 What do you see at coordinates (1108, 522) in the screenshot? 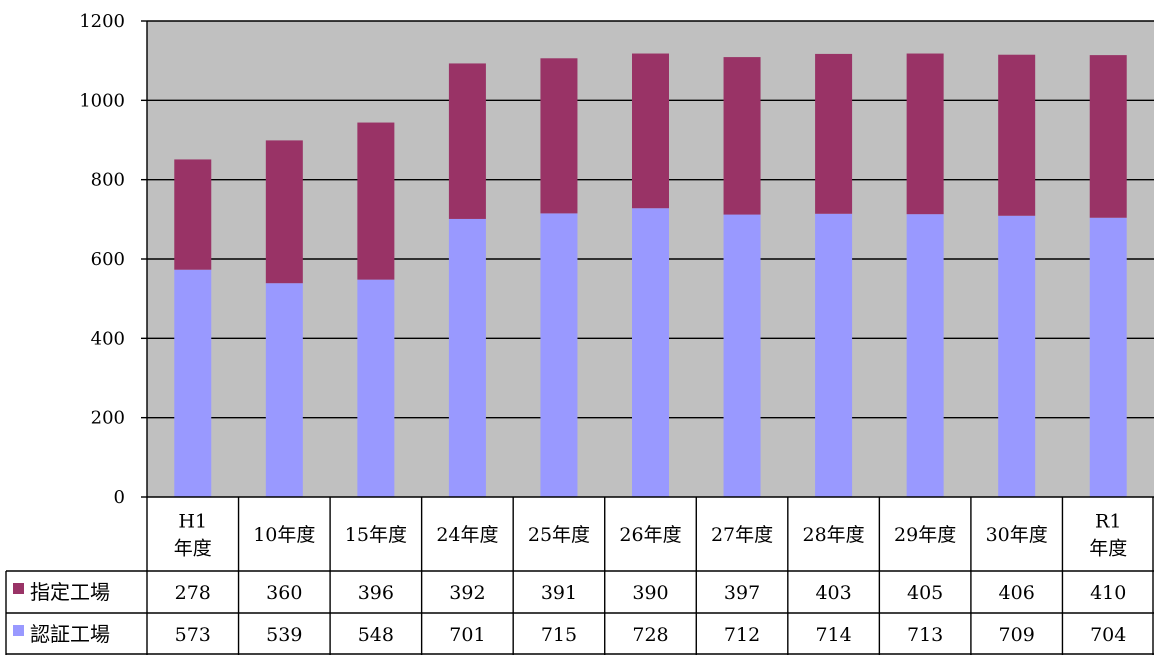
I see `x-category-label: R1` at bounding box center [1108, 522].